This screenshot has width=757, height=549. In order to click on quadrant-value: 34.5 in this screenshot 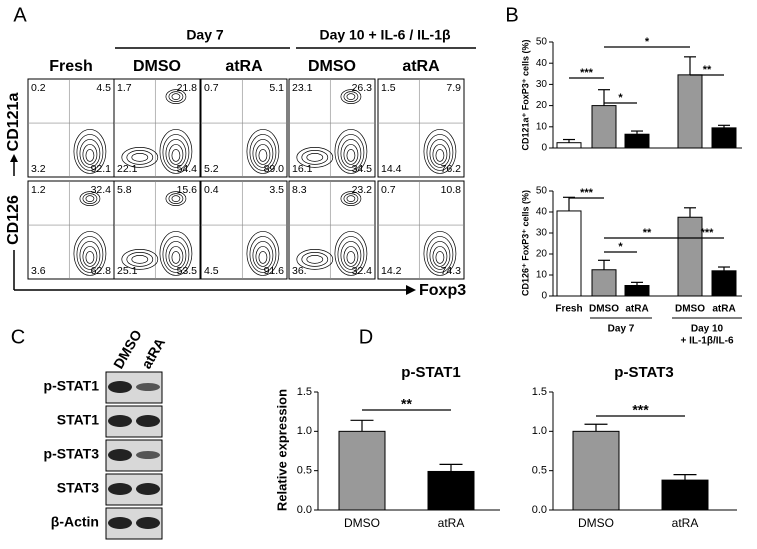, I will do `click(362, 169)`.